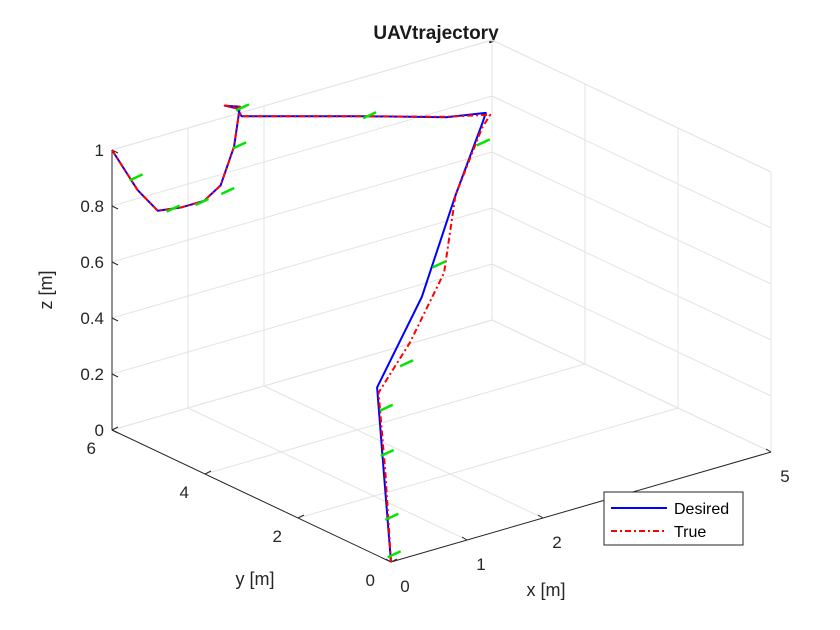 Image resolution: width=840 pixels, height=630 pixels. I want to click on y-axis-label: y [m], so click(255, 579).